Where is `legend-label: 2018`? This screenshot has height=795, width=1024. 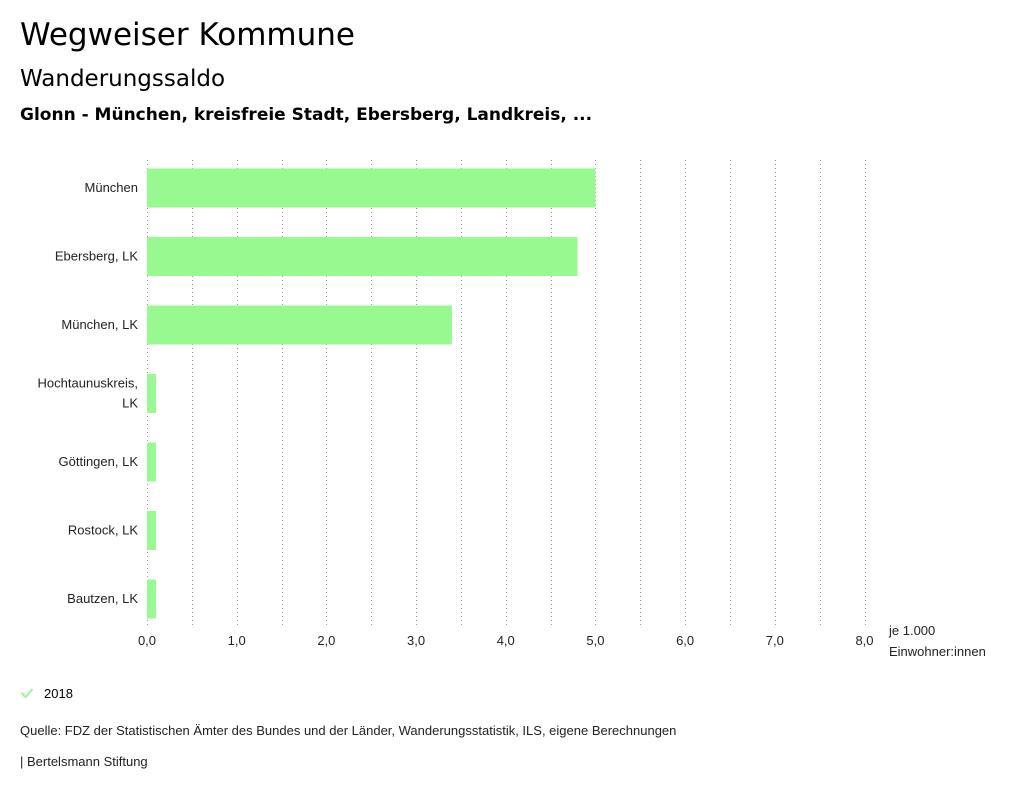
legend-label: 2018 is located at coordinates (58, 693).